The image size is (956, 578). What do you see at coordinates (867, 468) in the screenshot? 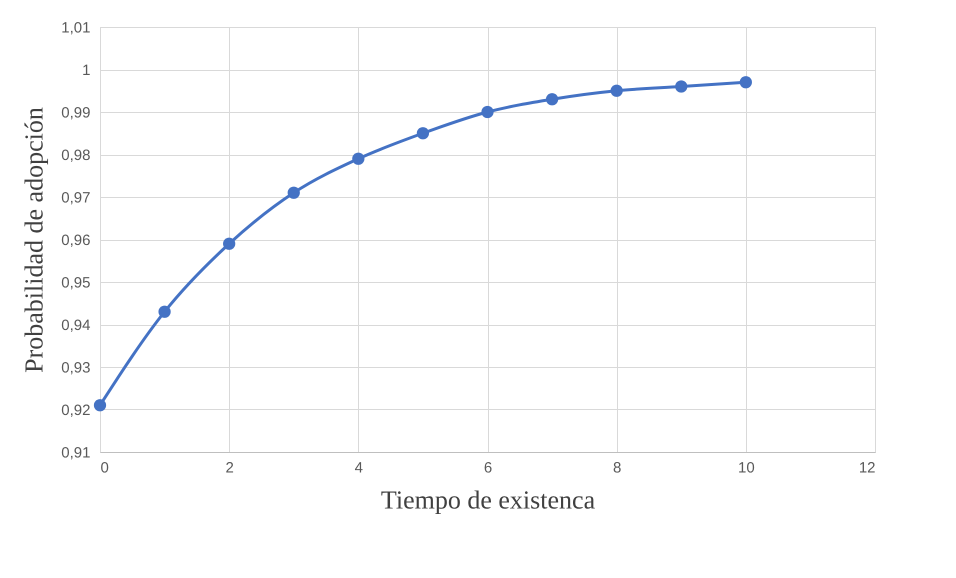
I see `x-tick-label: 12` at bounding box center [867, 468].